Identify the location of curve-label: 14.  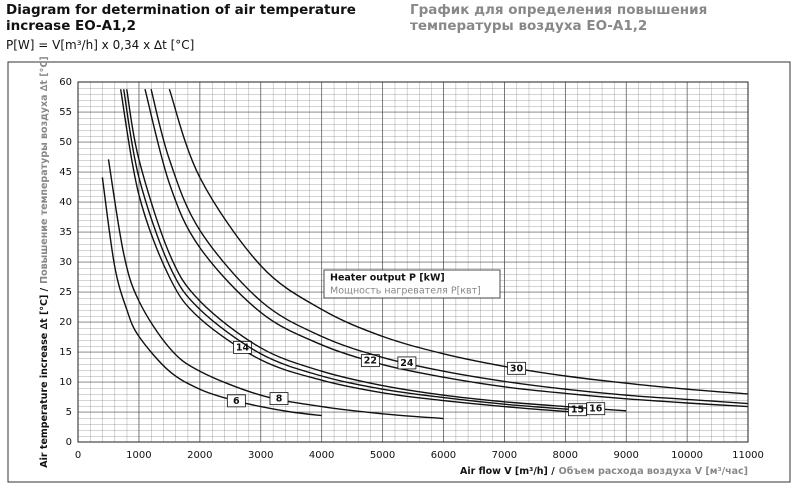
(242, 347).